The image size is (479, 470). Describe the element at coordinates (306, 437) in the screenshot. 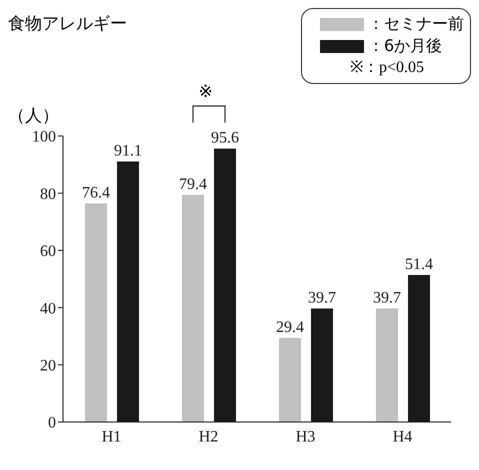

I see `x-tick-label: H3` at that location.